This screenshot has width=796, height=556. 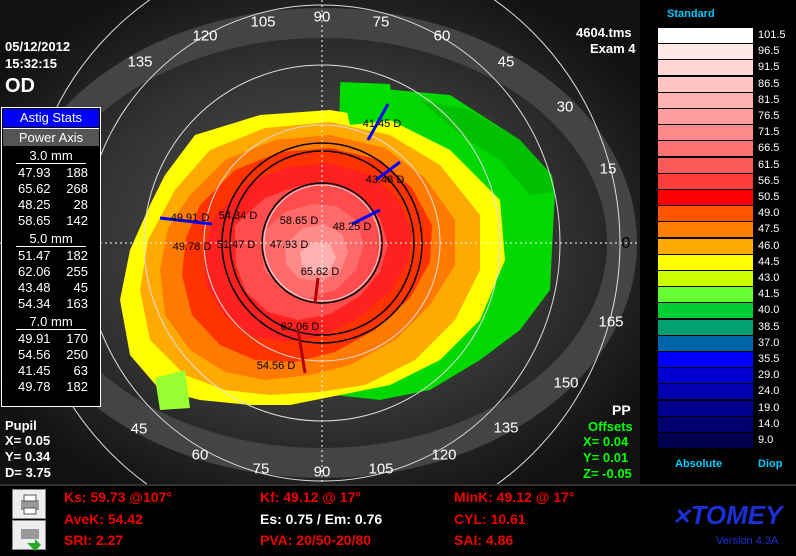 I want to click on printer-icon, so click(x=30, y=504).